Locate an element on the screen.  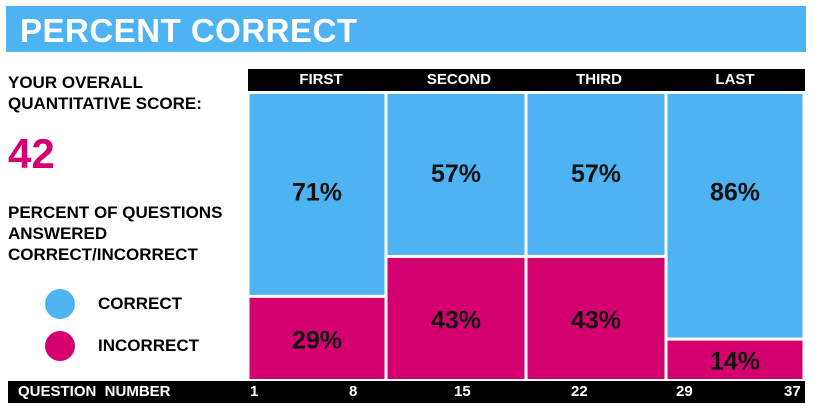
data-label-correct-first: 71% is located at coordinates (317, 193).